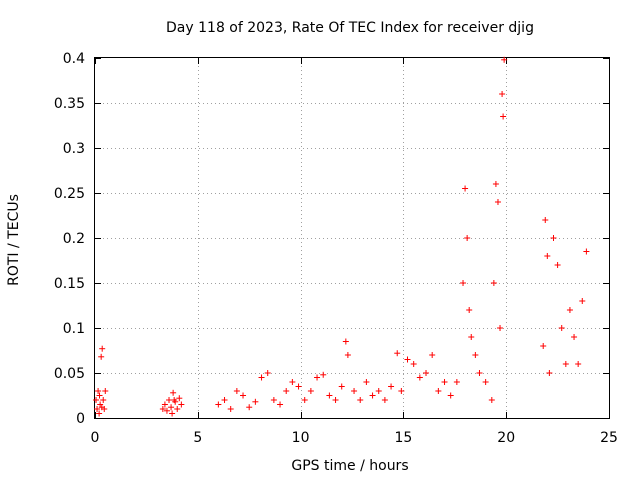 The width and height of the screenshot is (640, 480). I want to click on y-tick-label: 0.35, so click(69, 104).